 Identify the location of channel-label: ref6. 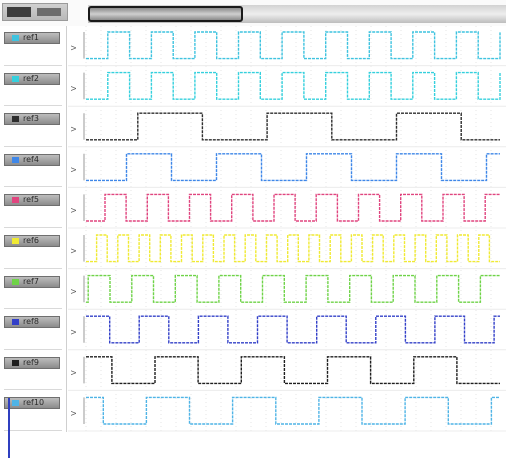
(31, 240).